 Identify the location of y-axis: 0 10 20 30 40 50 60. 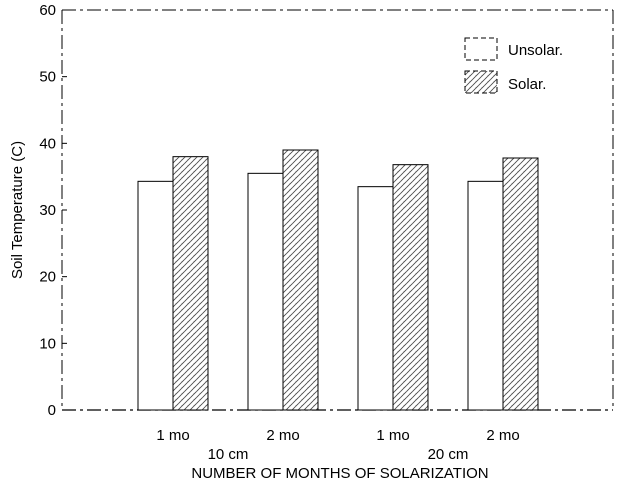
(53, 210).